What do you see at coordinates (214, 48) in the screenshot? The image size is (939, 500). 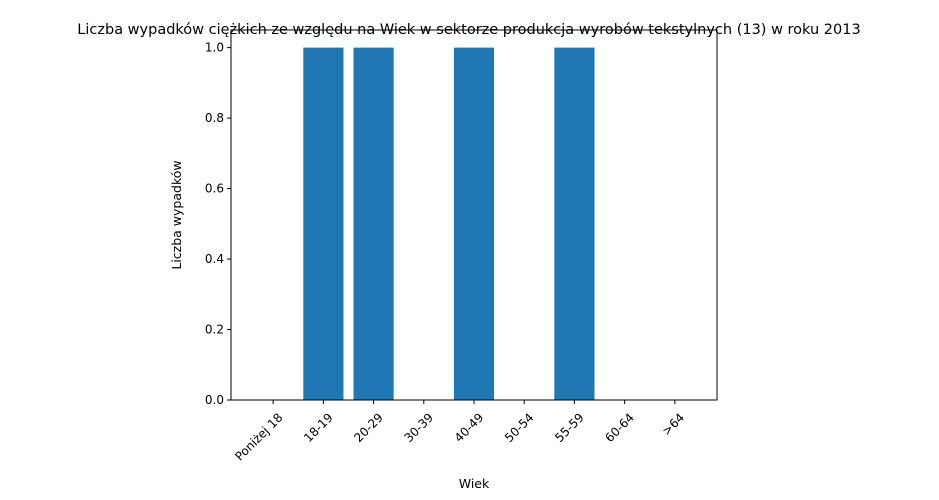 I see `y-tick-label: 1.0` at bounding box center [214, 48].